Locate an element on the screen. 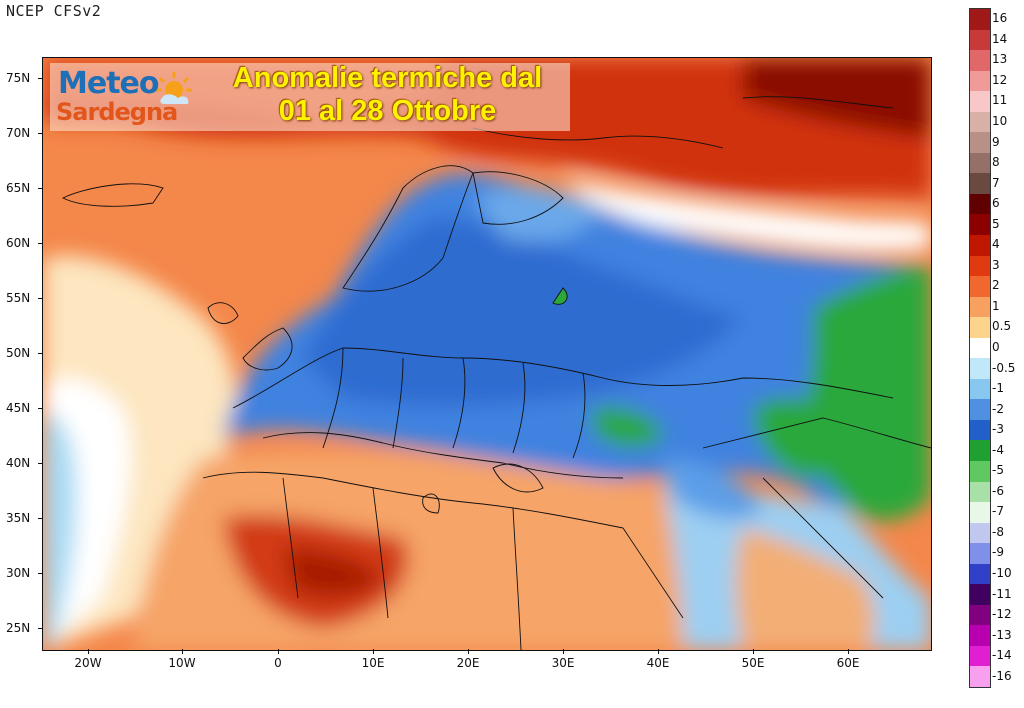  colorbar-label: -16 is located at coordinates (1002, 675).